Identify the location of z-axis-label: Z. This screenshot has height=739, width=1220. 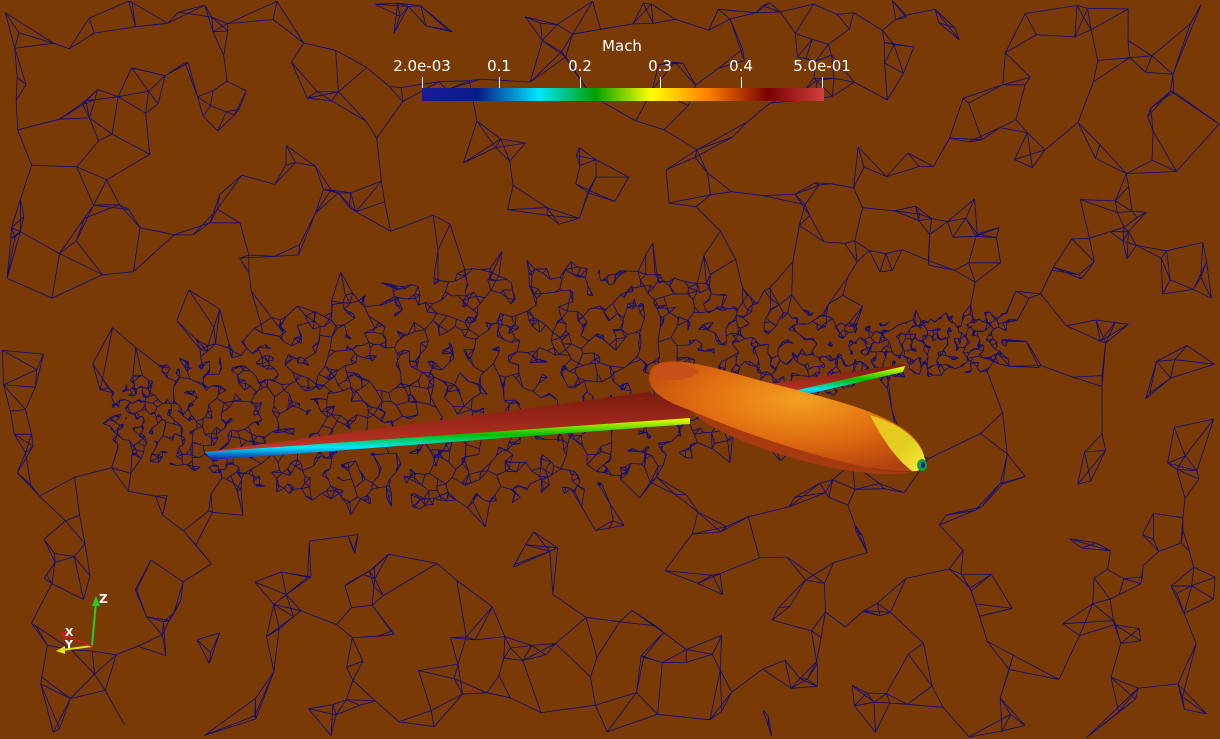
(103, 599).